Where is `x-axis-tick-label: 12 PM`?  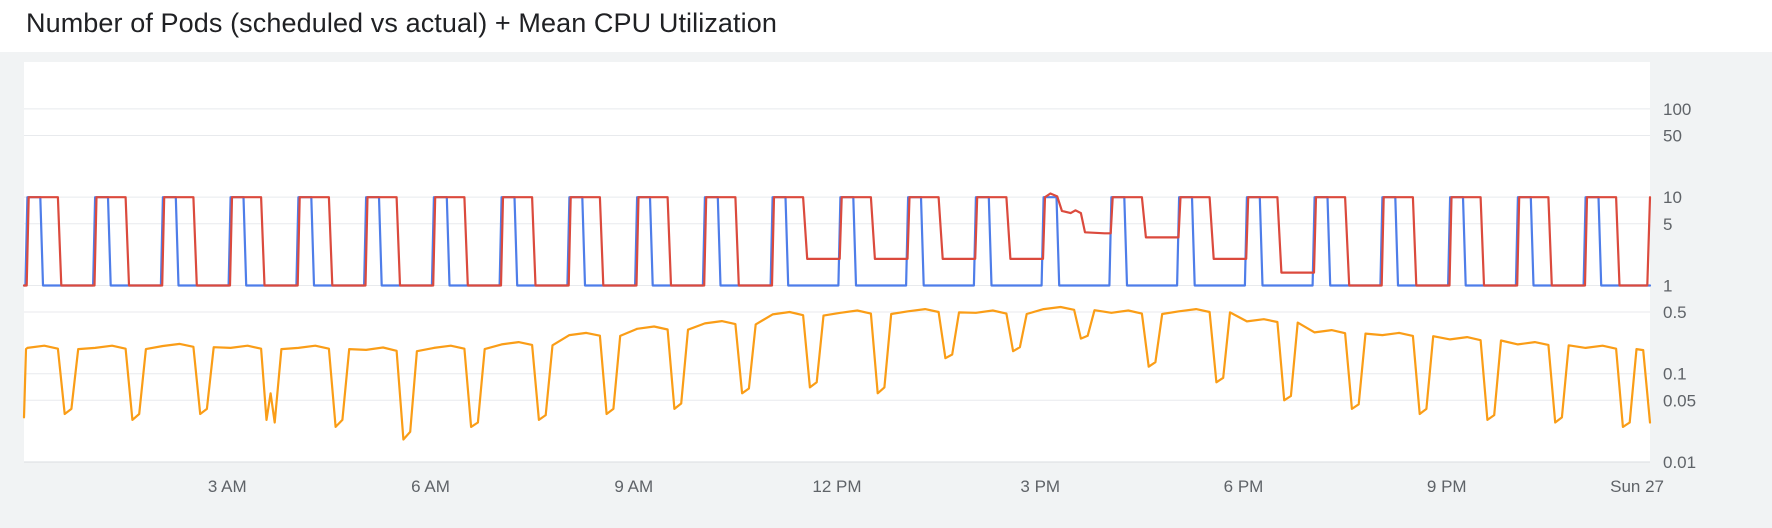 x-axis-tick-label: 12 PM is located at coordinates (836, 486).